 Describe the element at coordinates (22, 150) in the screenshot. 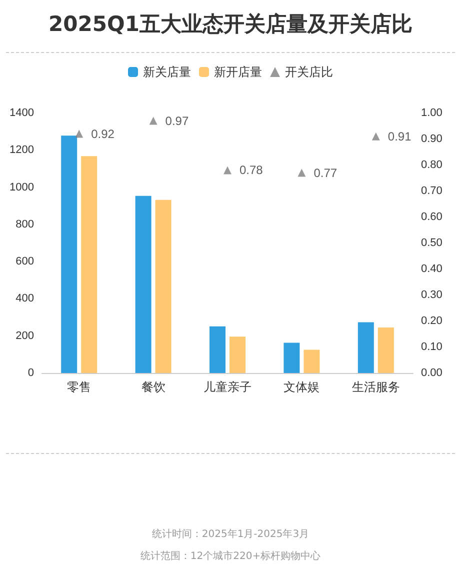

I see `y-tick-label: 1200` at that location.